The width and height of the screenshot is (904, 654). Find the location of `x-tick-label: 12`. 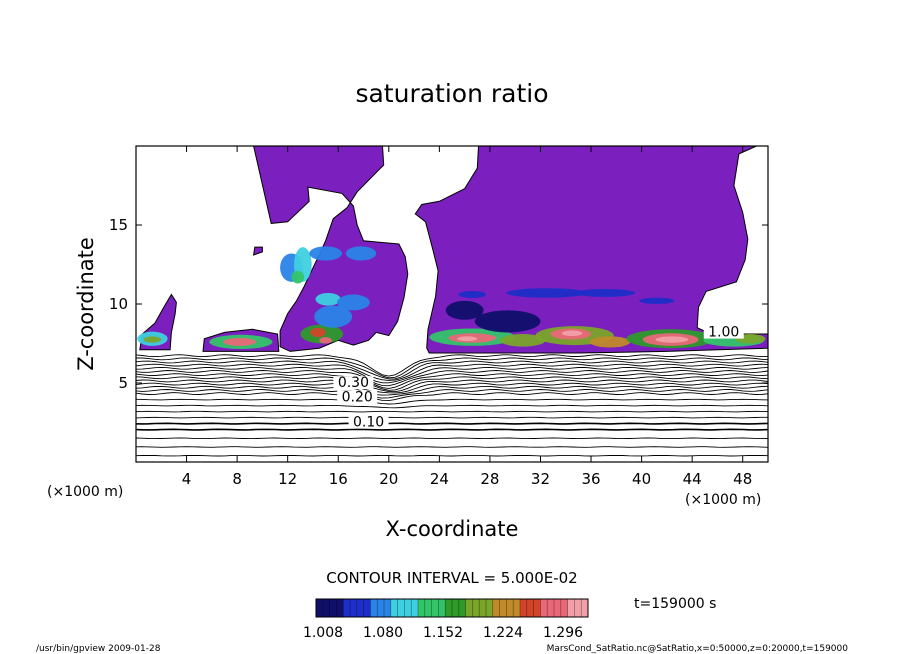

x-tick-label: 12 is located at coordinates (287, 479).